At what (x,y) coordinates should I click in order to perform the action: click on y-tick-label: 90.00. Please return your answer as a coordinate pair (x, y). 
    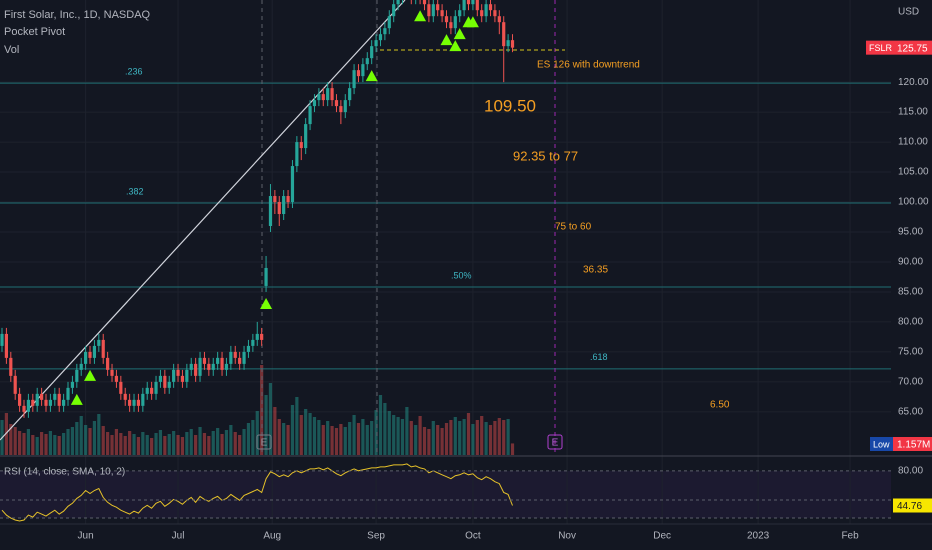
    Looking at the image, I should click on (910, 262).